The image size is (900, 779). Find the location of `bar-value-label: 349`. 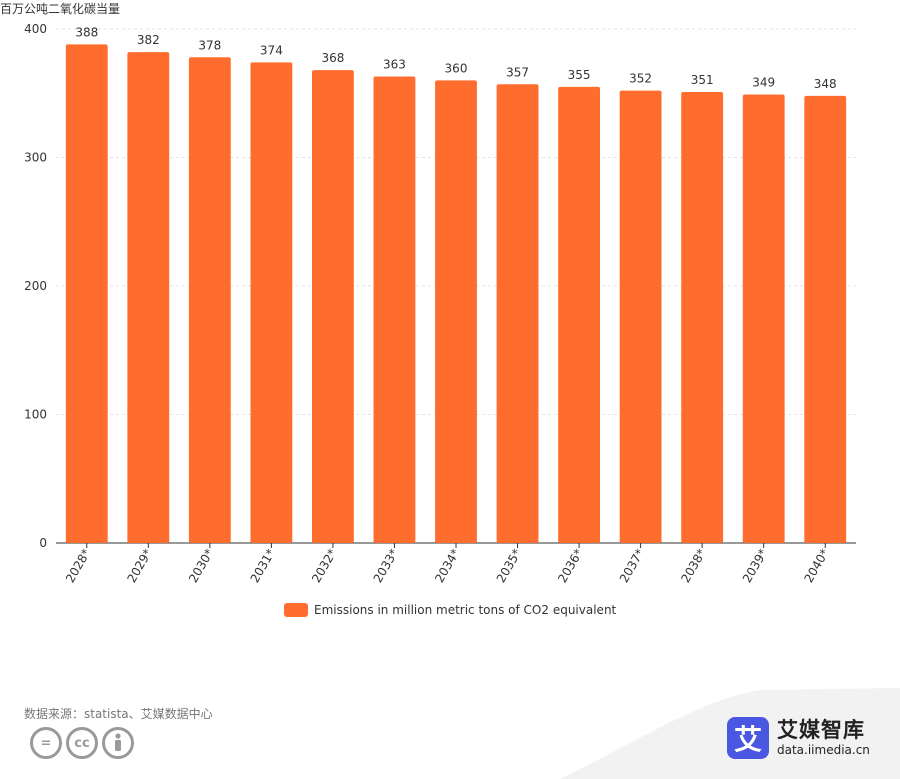

bar-value-label: 349 is located at coordinates (763, 83).